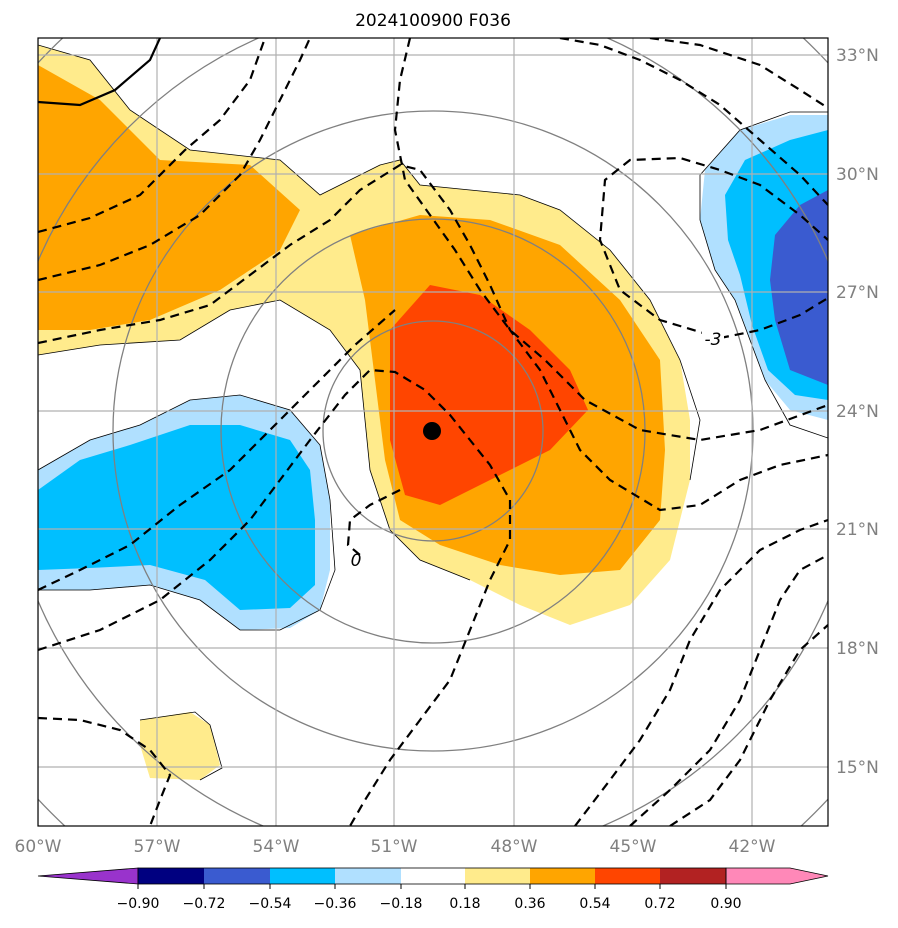 Image resolution: width=898 pixels, height=928 pixels. I want to click on lat-label-15: 15°N, so click(857, 768).